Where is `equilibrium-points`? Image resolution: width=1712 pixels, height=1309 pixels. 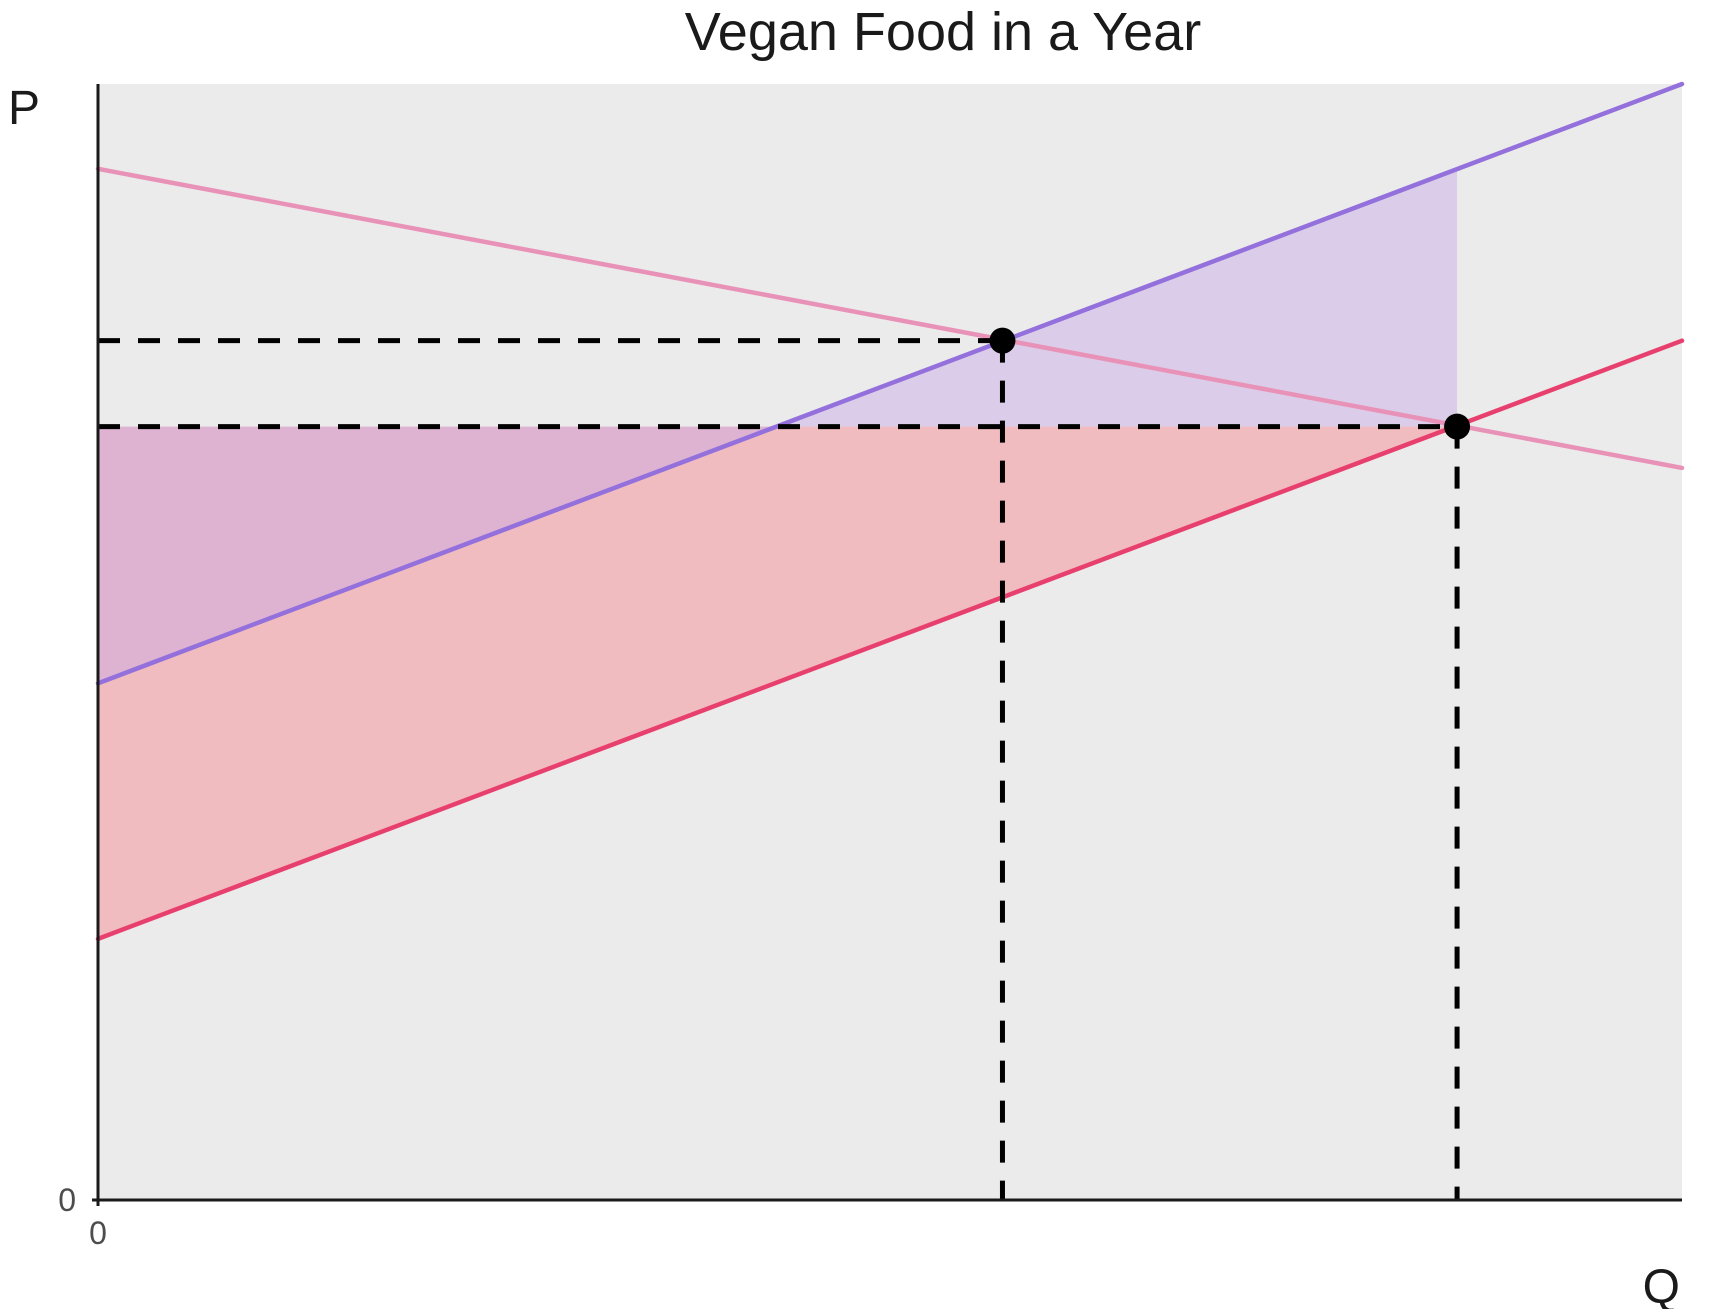 equilibrium-points is located at coordinates (1230, 383).